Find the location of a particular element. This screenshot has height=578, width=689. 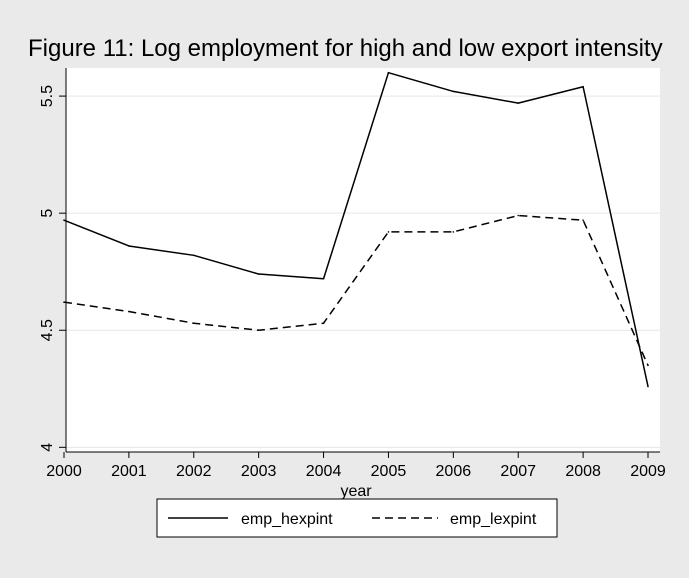

y-axis: 4 4.5 5 5.5 is located at coordinates (53, 260).